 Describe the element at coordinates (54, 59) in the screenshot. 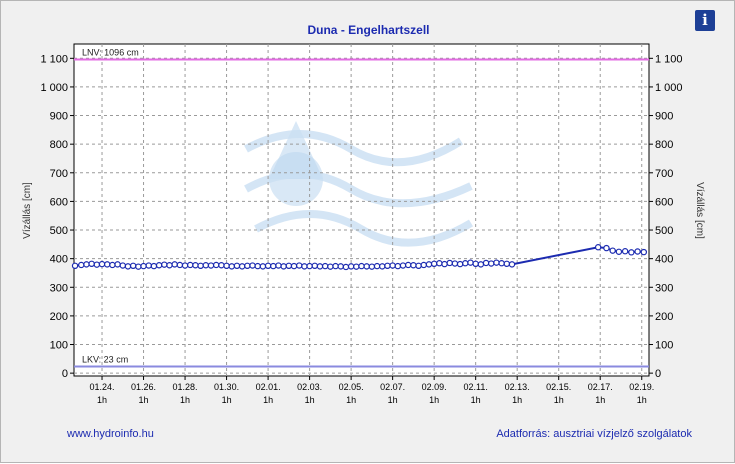

I see `y-tick-label: 1 100` at that location.